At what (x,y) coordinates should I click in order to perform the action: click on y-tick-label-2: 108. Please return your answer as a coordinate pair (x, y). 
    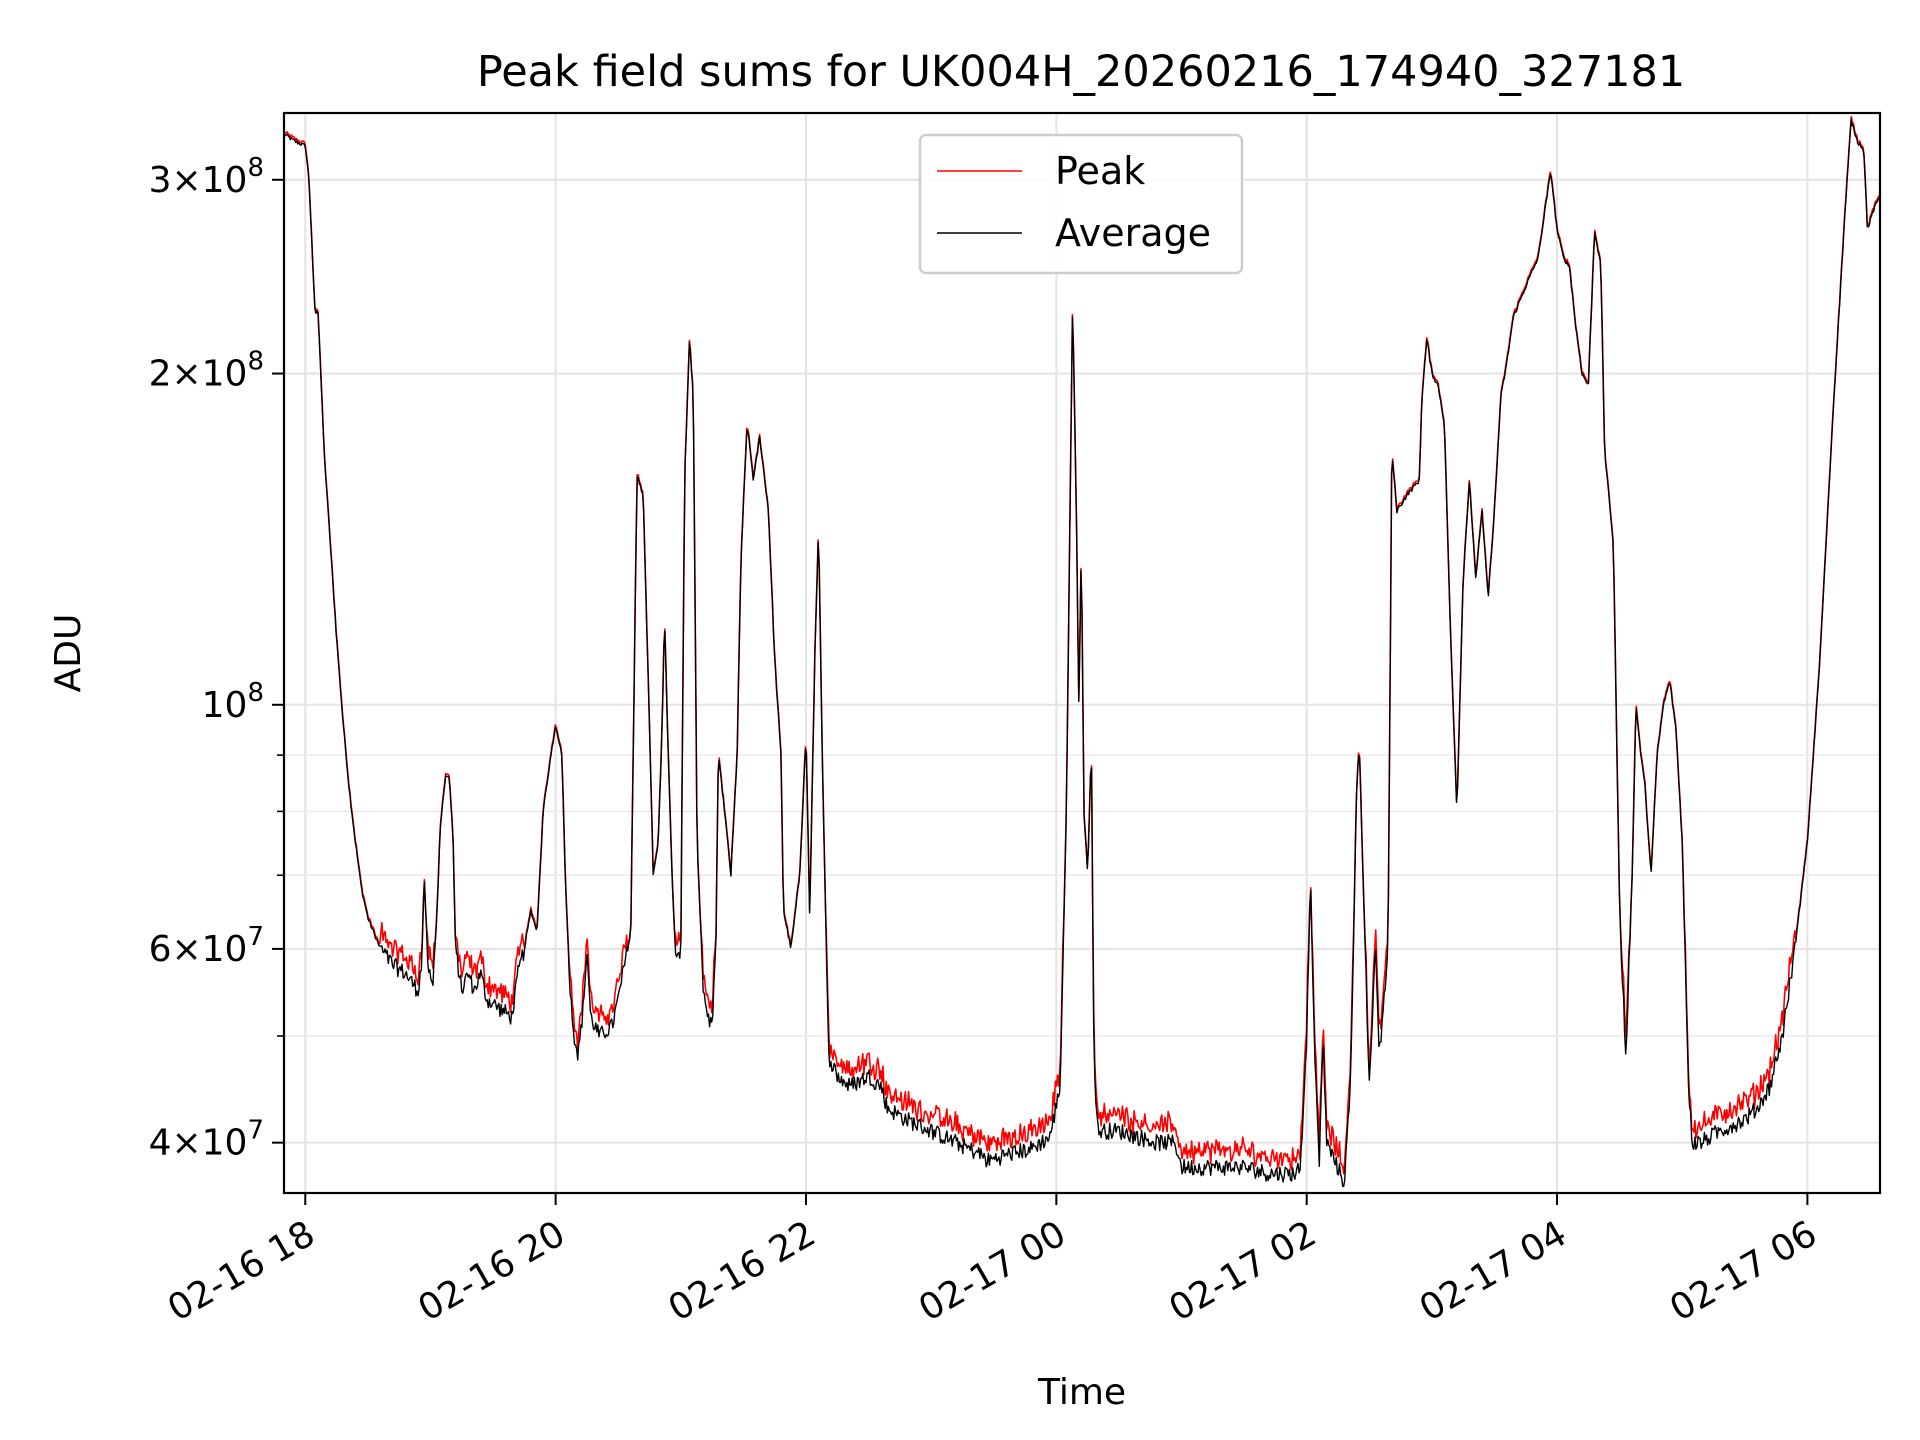
    Looking at the image, I should click on (233, 702).